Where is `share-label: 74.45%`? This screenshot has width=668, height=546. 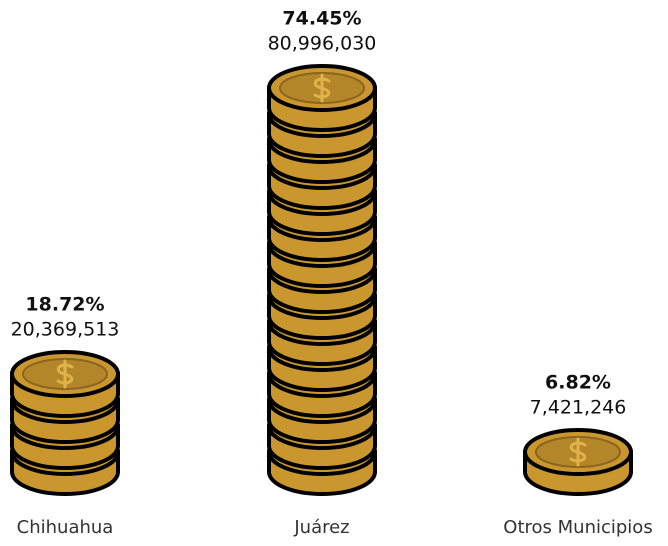
share-label: 74.45% is located at coordinates (321, 19).